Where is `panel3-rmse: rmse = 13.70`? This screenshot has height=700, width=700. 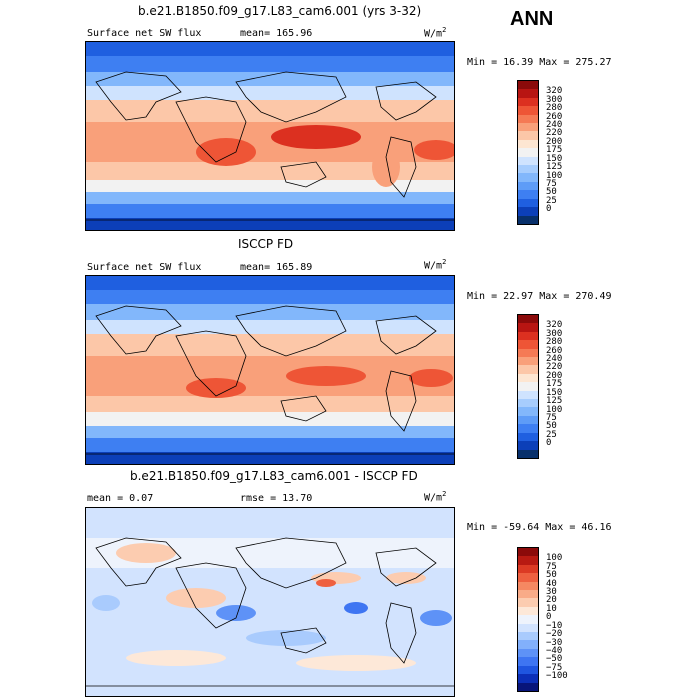
panel3-rmse: rmse = 13.70 is located at coordinates (276, 498).